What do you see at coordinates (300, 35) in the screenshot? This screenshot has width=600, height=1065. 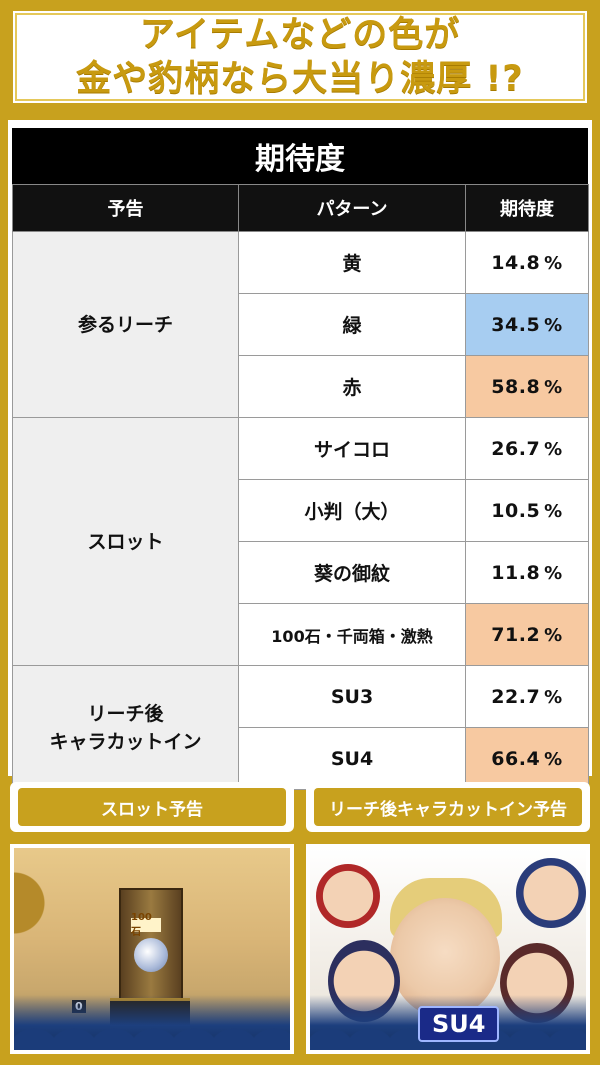 I see `header-title-line1: アイテムなどの色が` at bounding box center [300, 35].